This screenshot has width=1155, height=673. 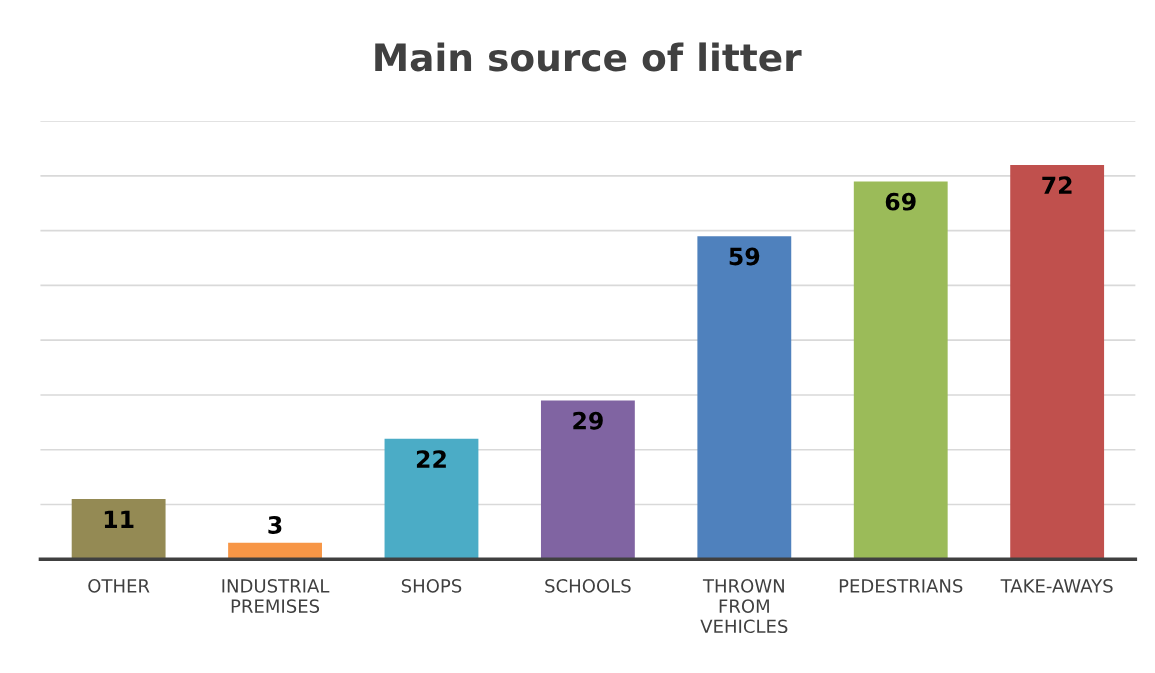 I want to click on x-tick-label: INDUSTRIAL PREMISES, so click(x=276, y=596).